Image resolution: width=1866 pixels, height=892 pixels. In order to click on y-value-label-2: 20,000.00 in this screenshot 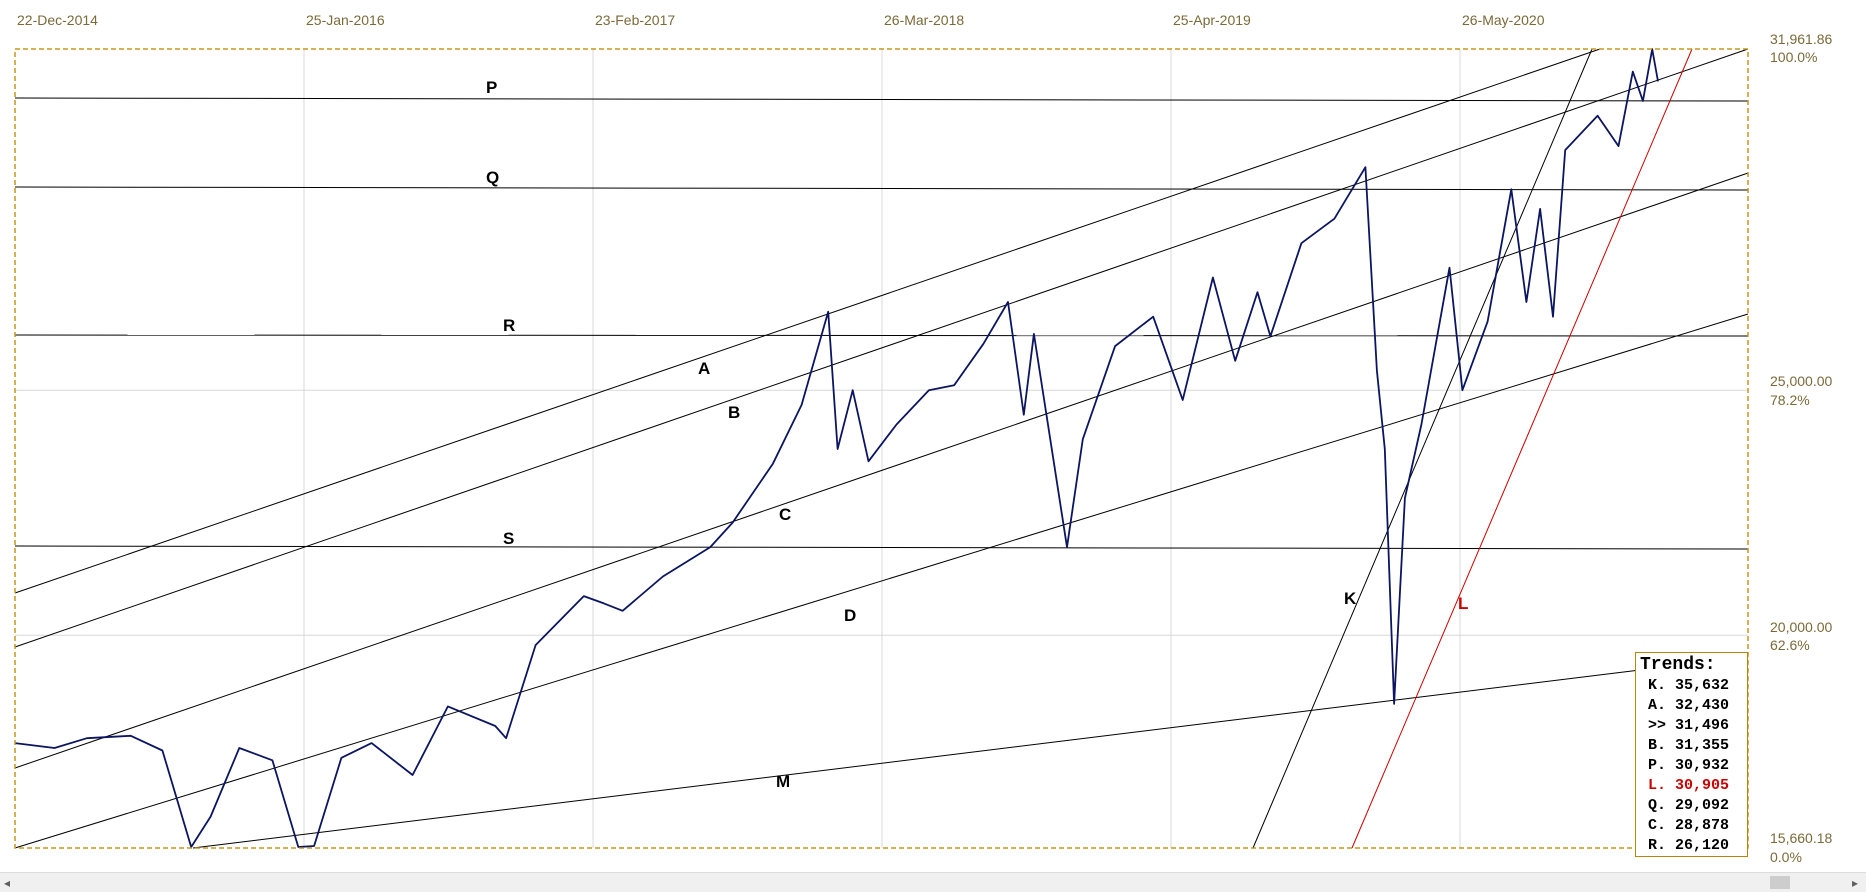, I will do `click(1801, 627)`.